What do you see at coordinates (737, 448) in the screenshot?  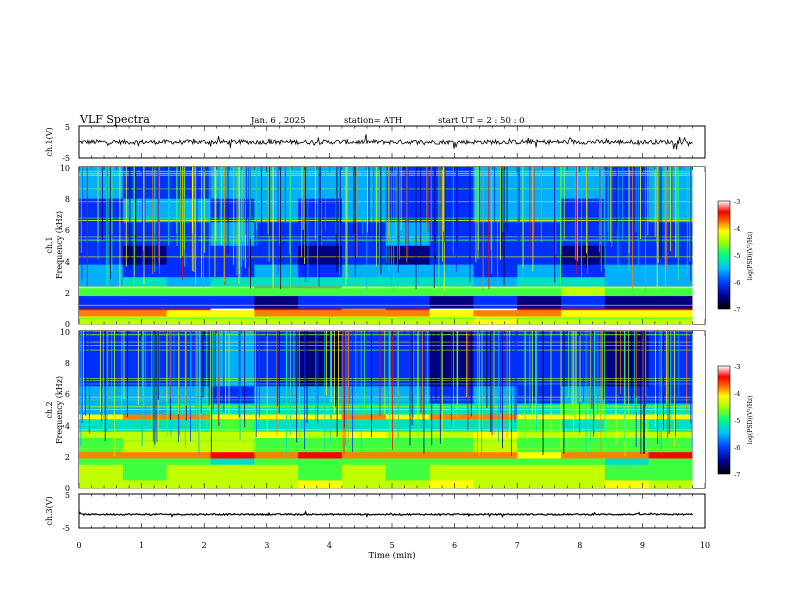 I see `ch2-colorbar-tick--6: -6` at bounding box center [737, 448].